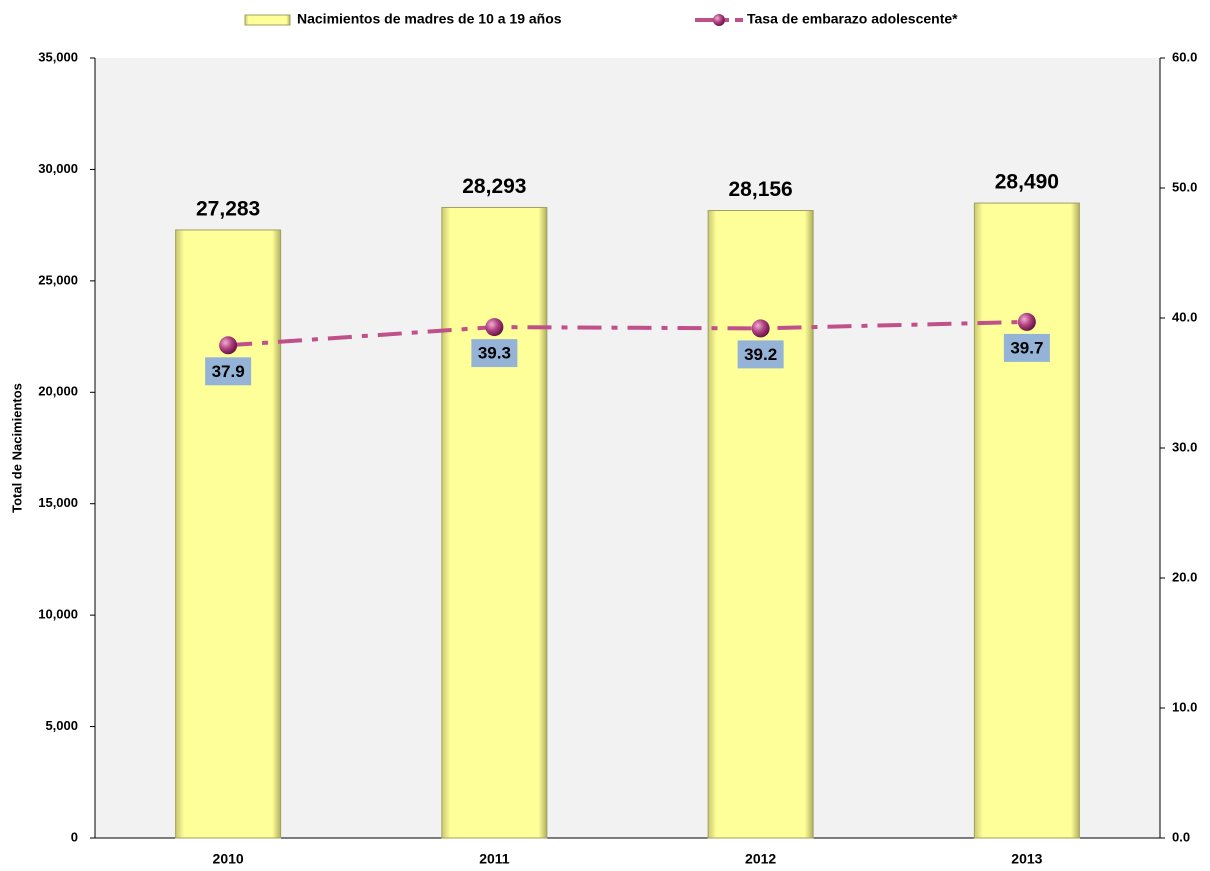 The height and width of the screenshot is (871, 1210). Describe the element at coordinates (852, 19) in the screenshot. I see `legend-label: Tasa de embarazo adolescente*` at that location.